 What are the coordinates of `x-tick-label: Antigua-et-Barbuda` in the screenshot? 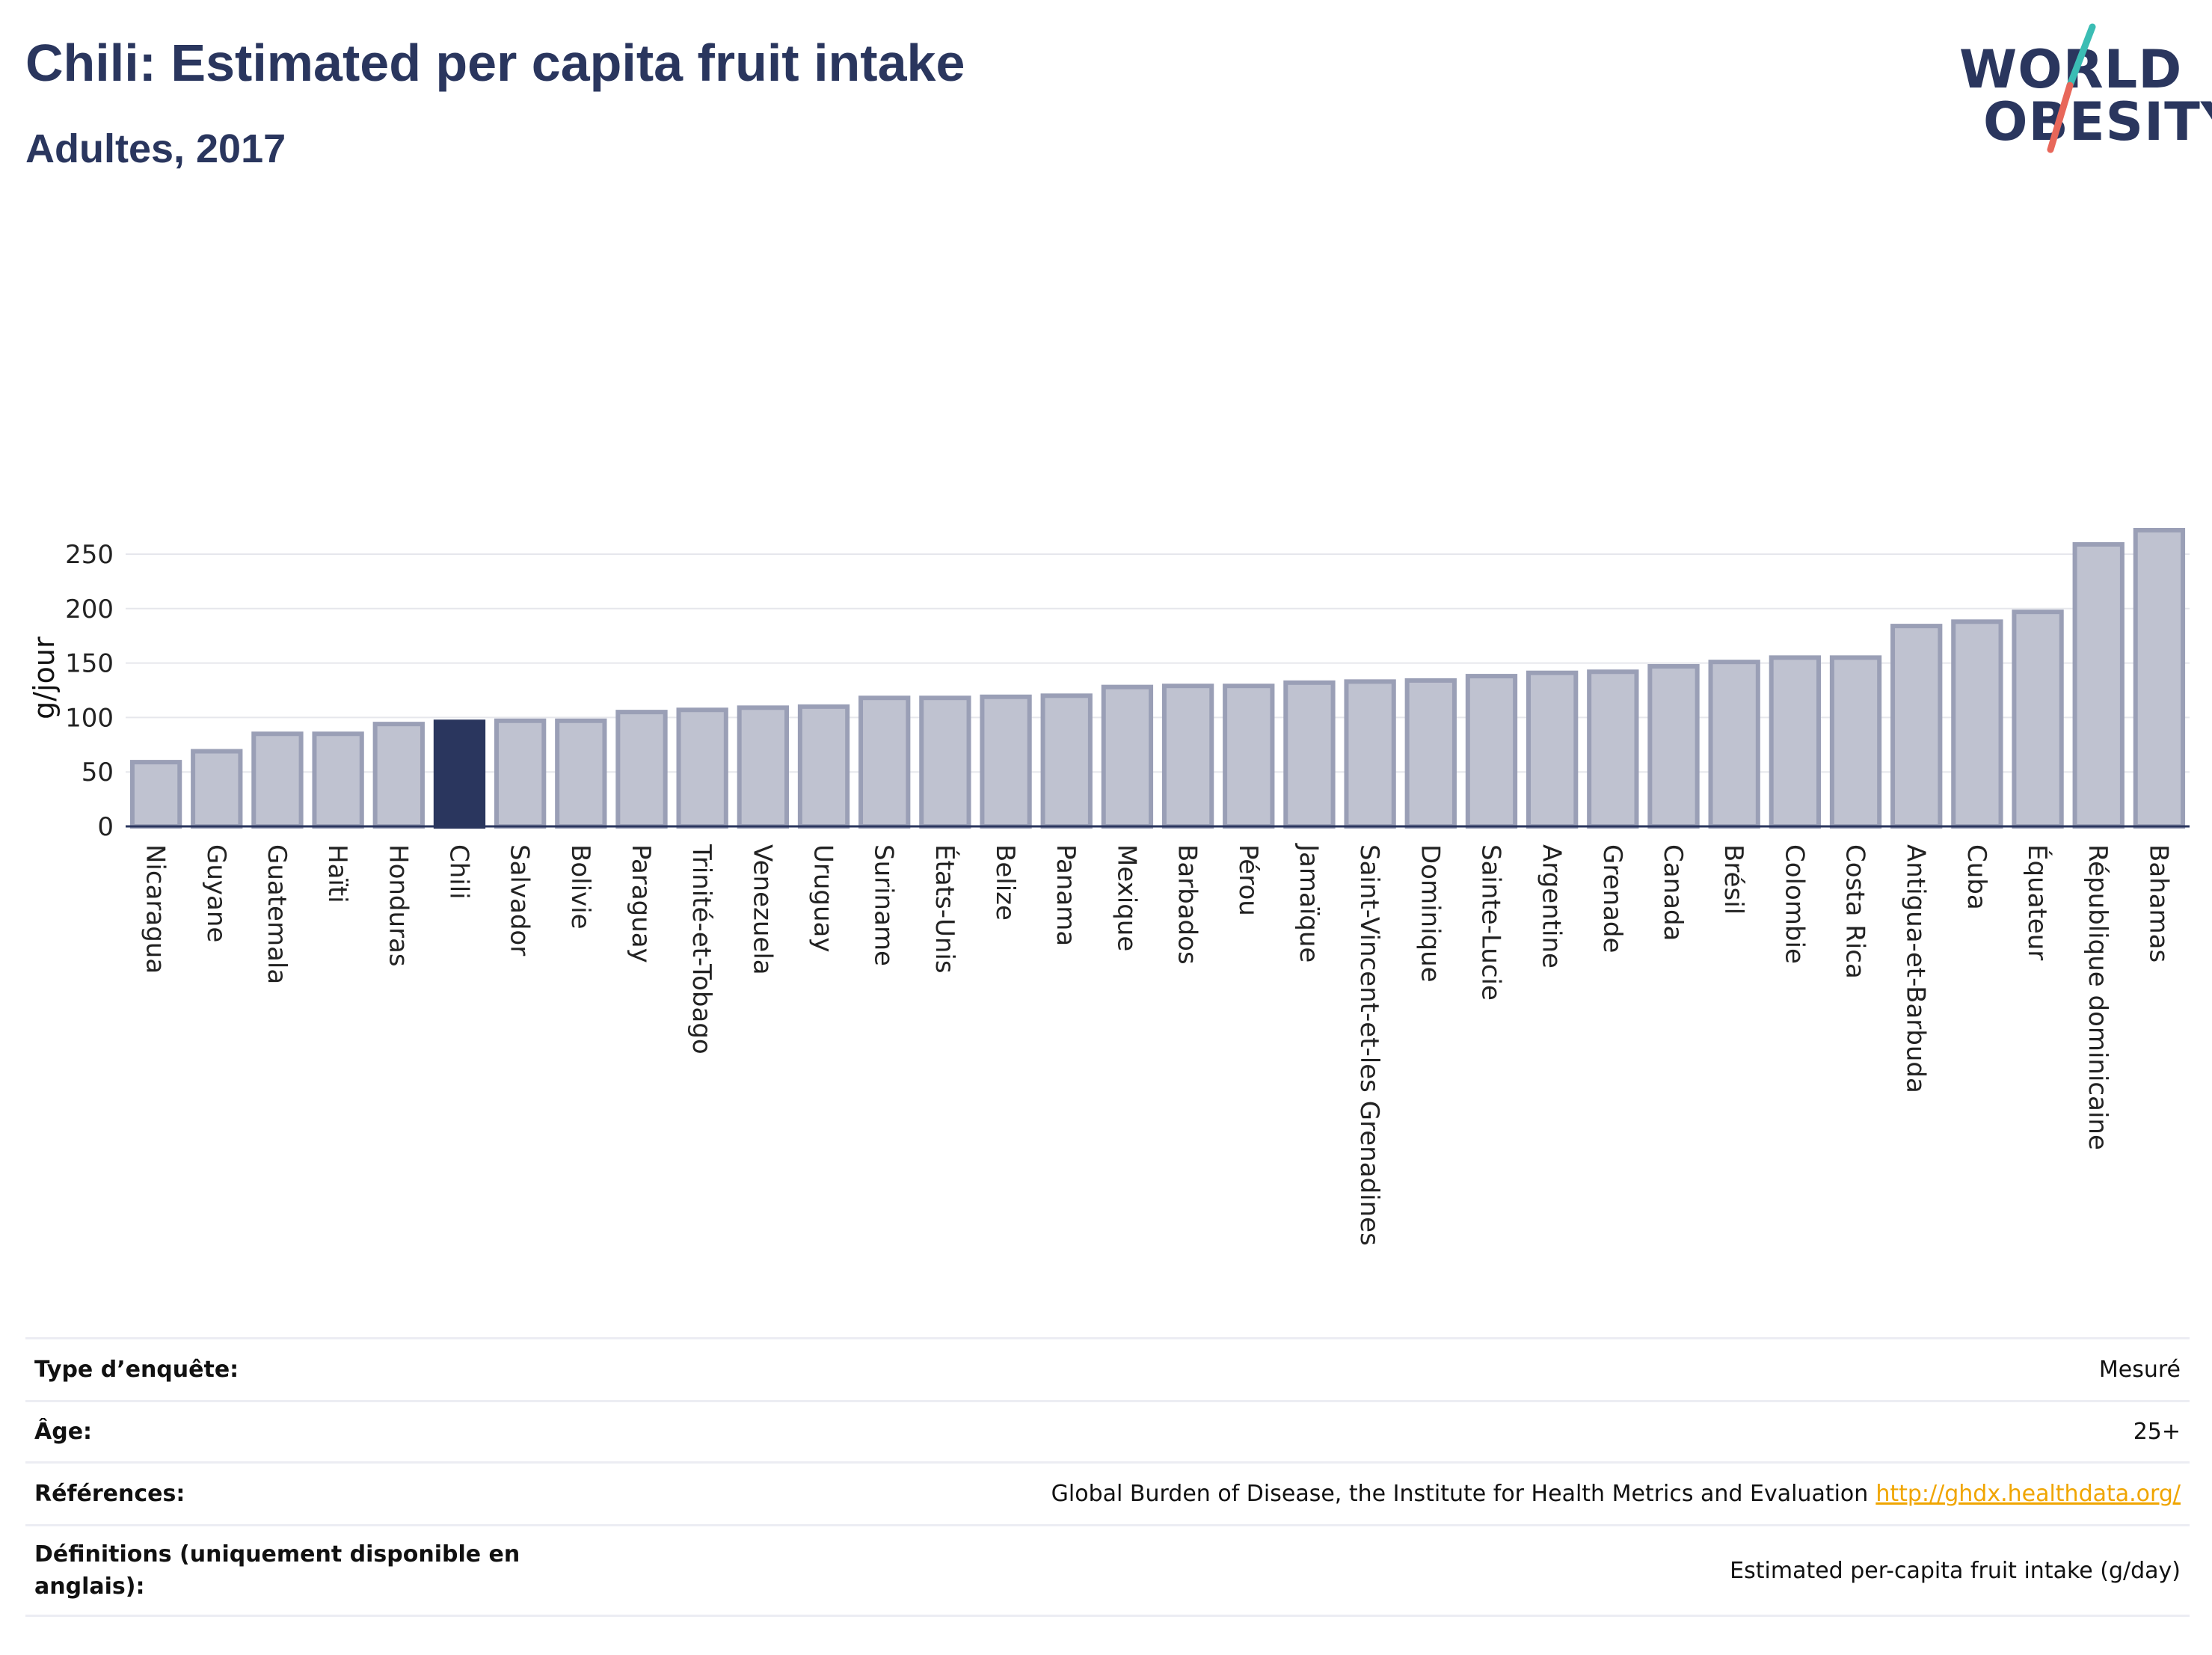 It's located at (1916, 968).